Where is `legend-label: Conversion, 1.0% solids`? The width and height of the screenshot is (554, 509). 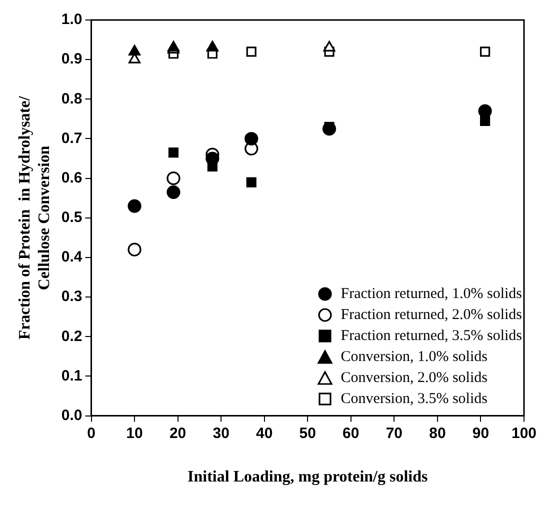
legend-label: Conversion, 1.0% solids is located at coordinates (414, 357).